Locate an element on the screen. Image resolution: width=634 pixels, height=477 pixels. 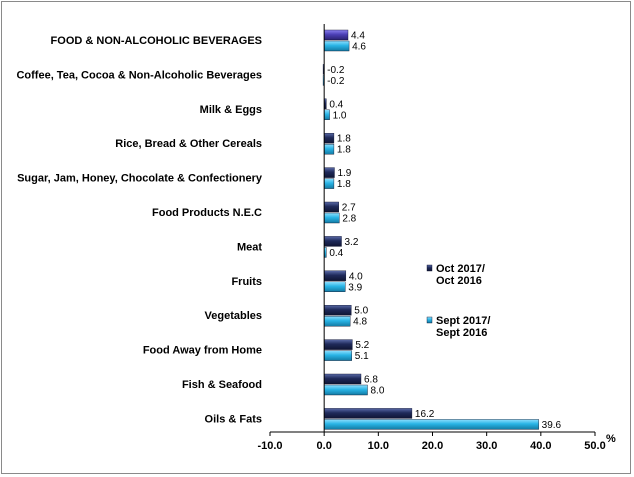
data-label: 1.0 is located at coordinates (340, 115).